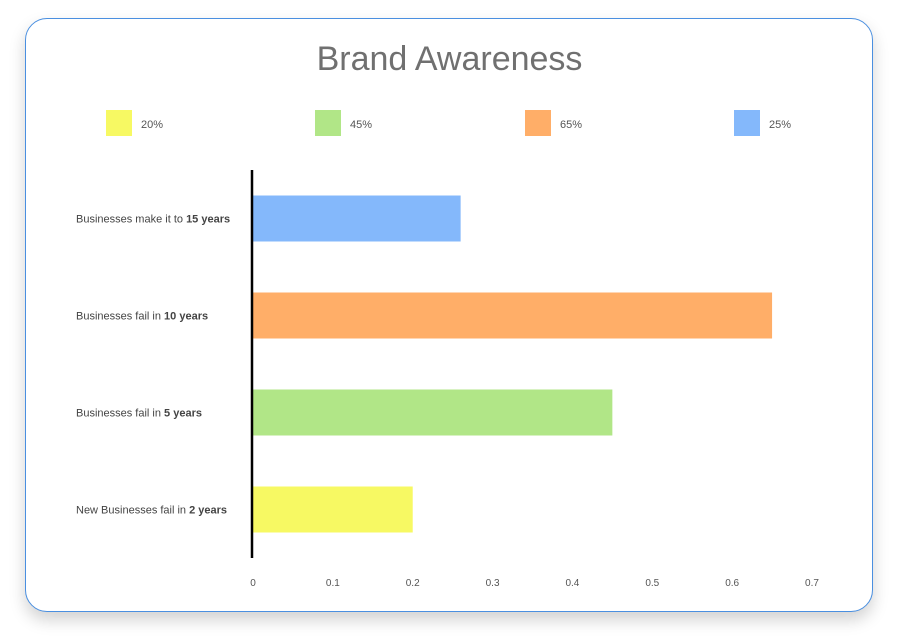 Image resolution: width=899 pixels, height=644 pixels. What do you see at coordinates (812, 583) in the screenshot?
I see `x-tick-label-7: 0.7` at bounding box center [812, 583].